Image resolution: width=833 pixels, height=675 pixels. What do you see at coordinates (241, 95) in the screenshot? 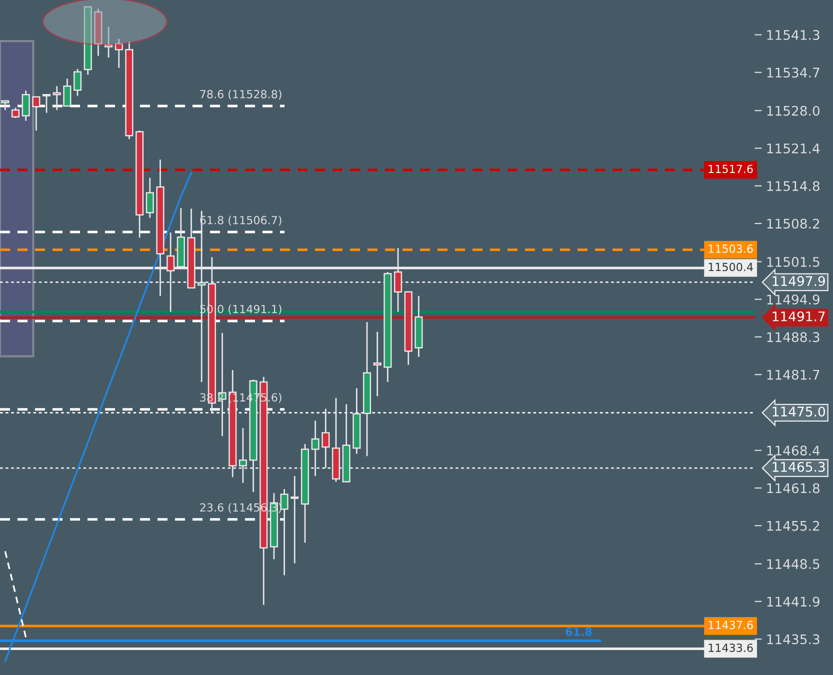
I see `ref-line-label: 78.6 (11528.8)` at bounding box center [241, 95].